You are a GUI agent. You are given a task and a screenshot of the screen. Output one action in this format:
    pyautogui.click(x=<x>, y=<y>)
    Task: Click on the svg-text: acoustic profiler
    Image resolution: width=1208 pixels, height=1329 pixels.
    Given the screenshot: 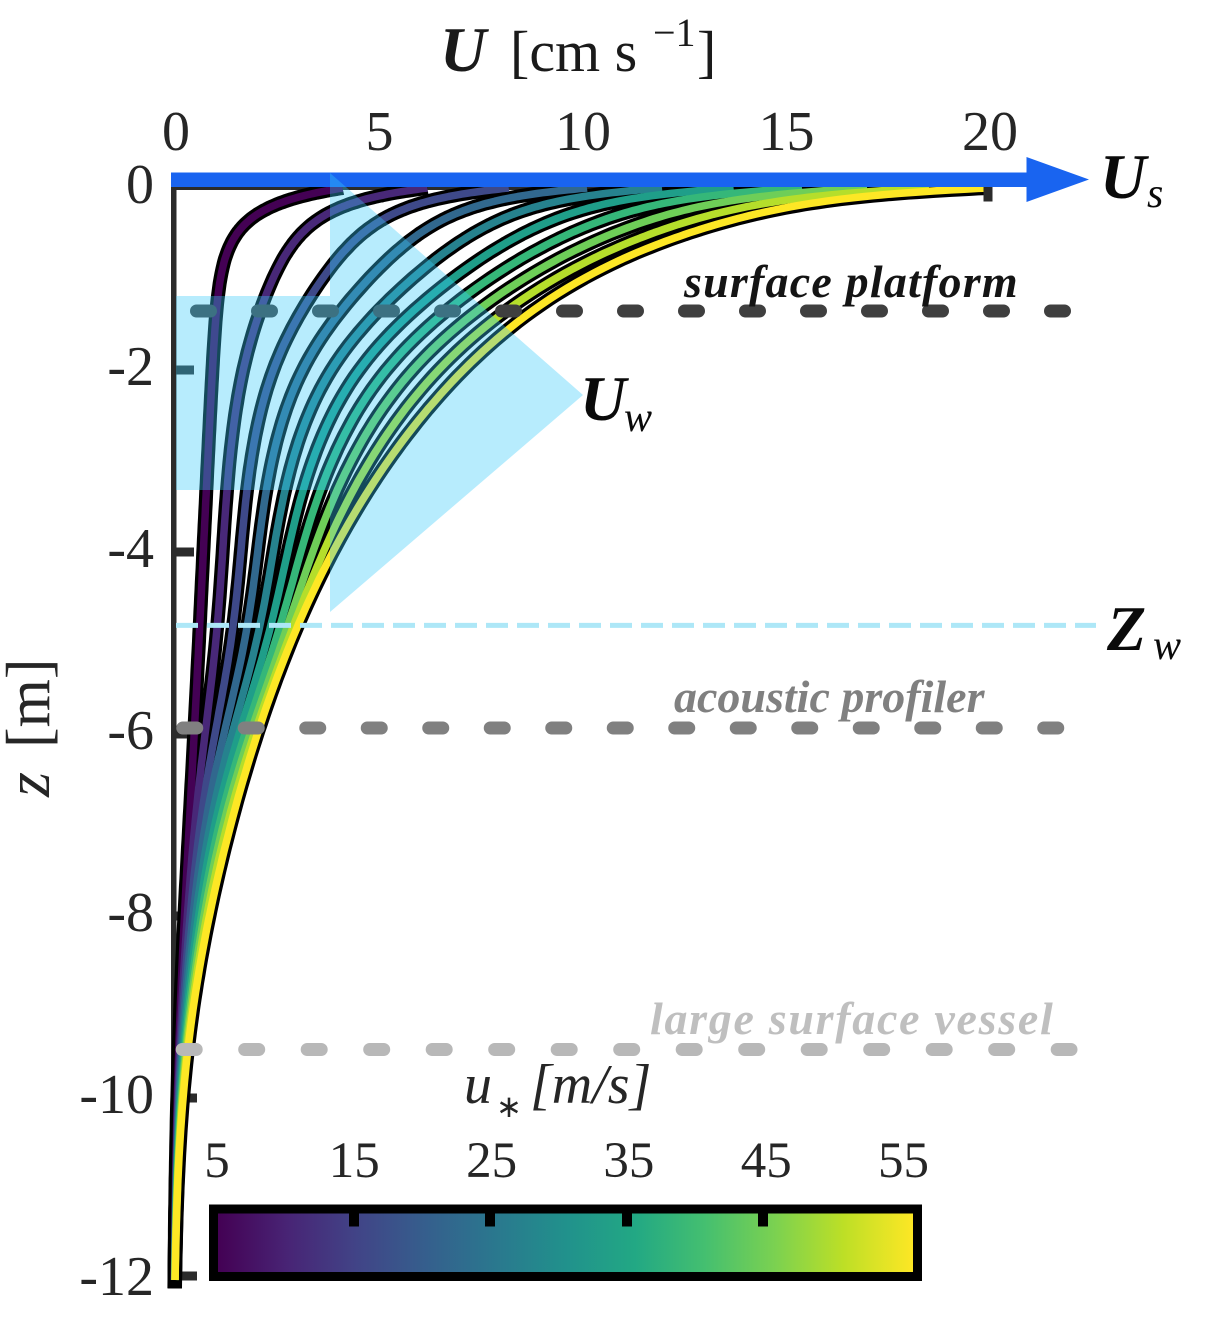 What is the action you would take?
    pyautogui.click(x=830, y=696)
    